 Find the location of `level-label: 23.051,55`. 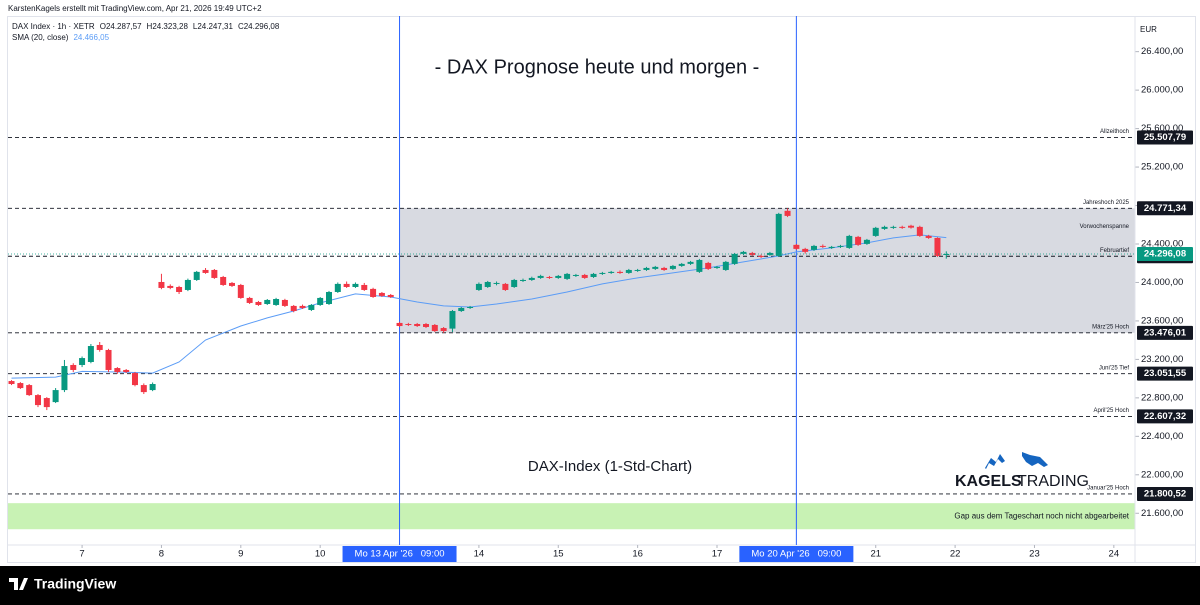

level-label: 23.051,55 is located at coordinates (1165, 373).